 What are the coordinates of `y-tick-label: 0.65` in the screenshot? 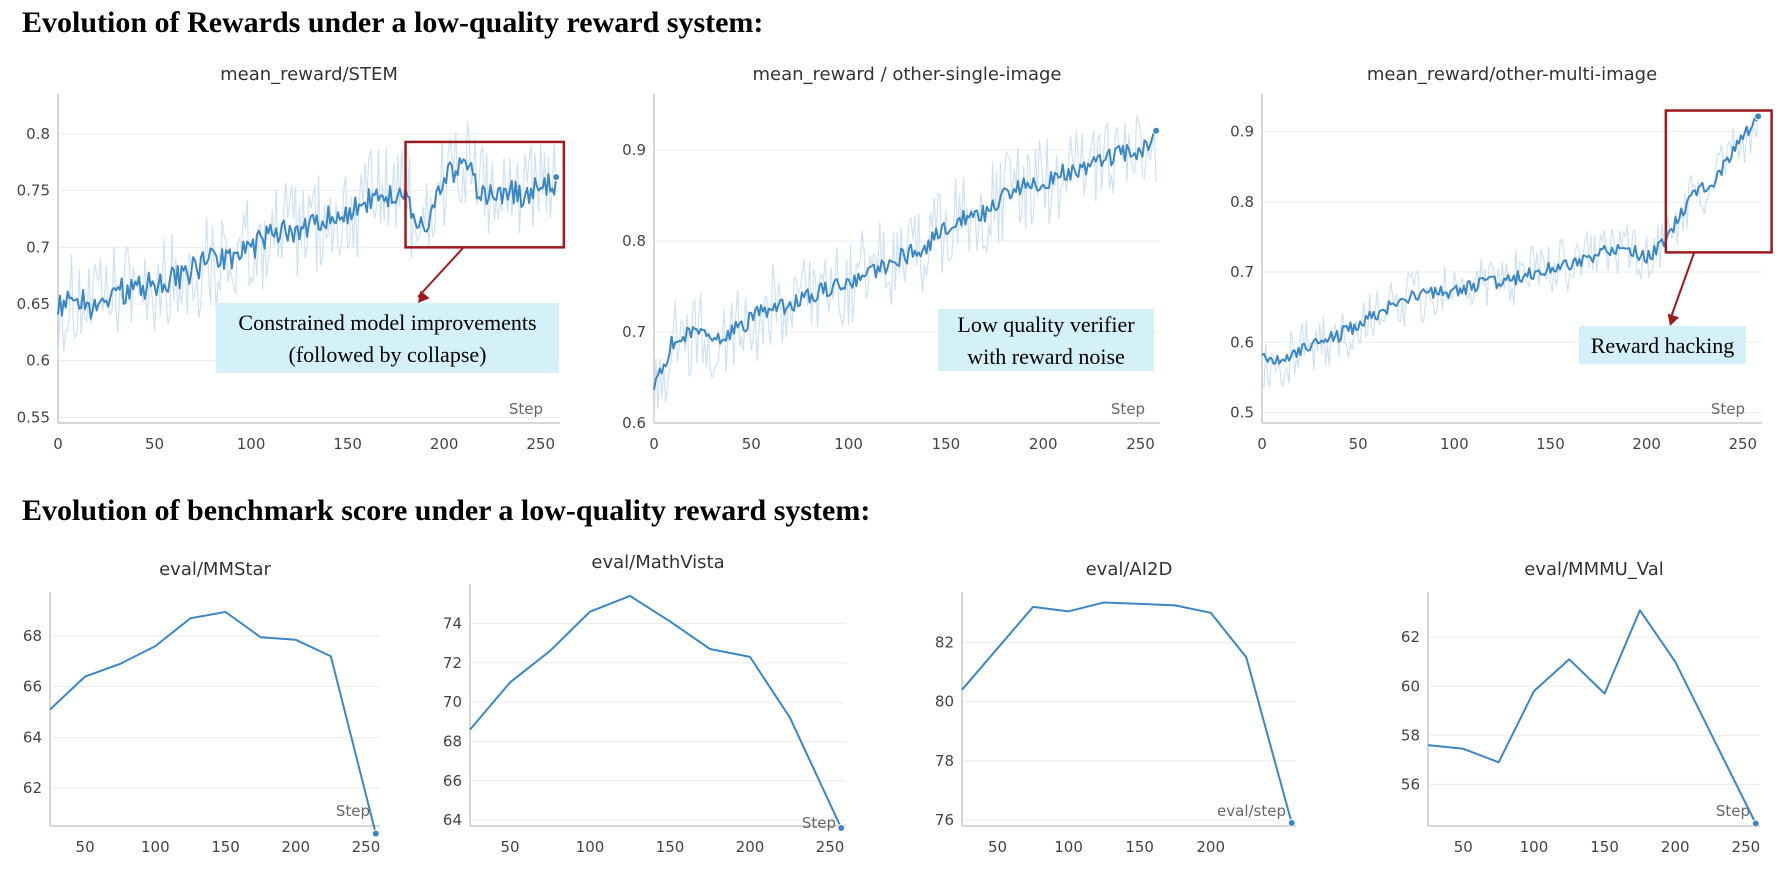 It's located at (33, 304).